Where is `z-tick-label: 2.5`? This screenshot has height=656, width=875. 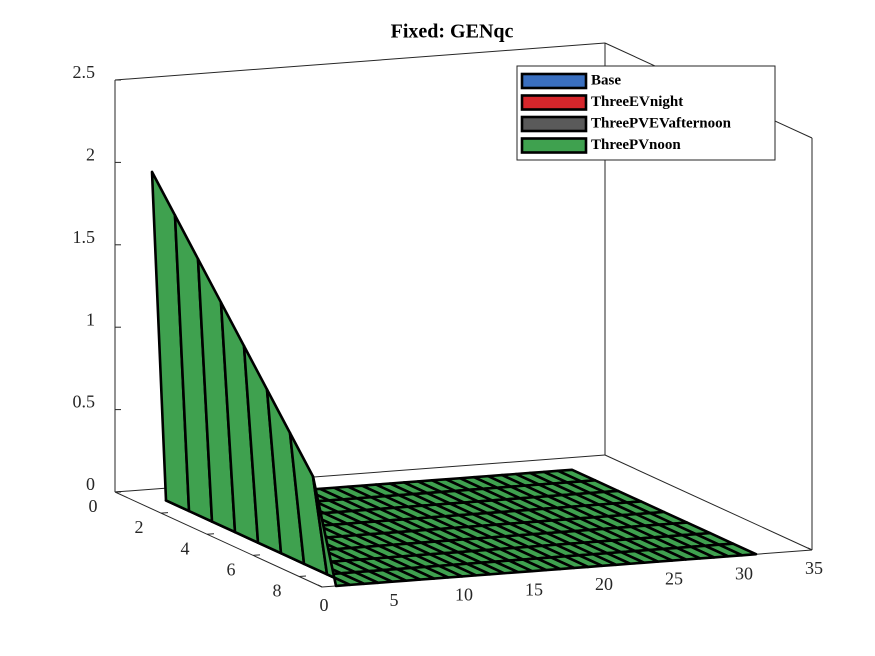
z-tick-label: 2.5 is located at coordinates (84, 72).